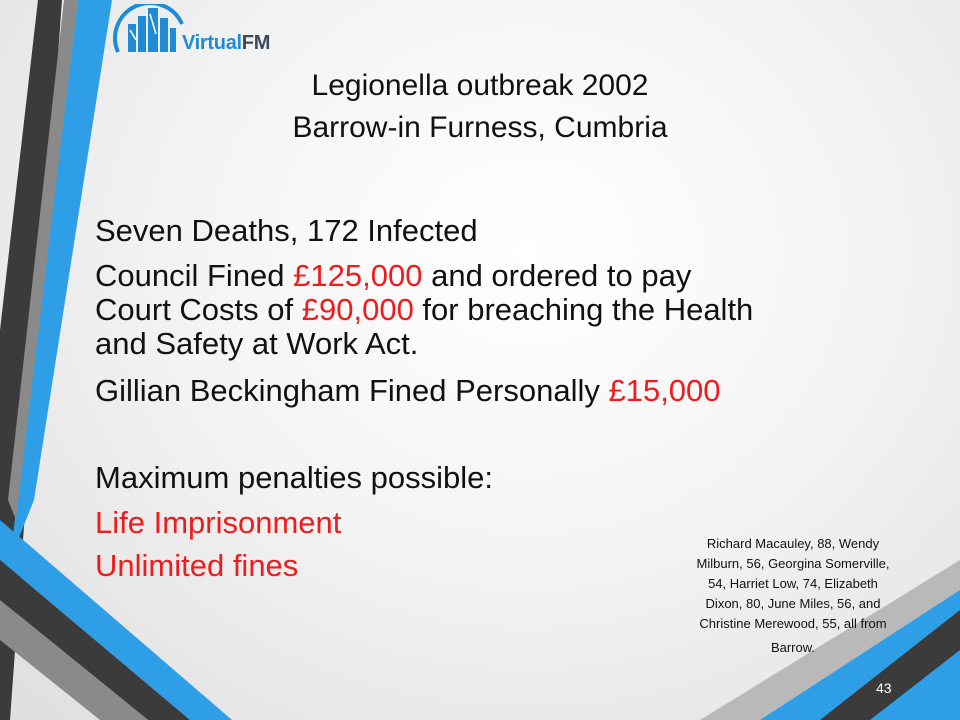 The image size is (960, 720). What do you see at coordinates (194, 275) in the screenshot?
I see `council-fined-text: Council Fined` at bounding box center [194, 275].